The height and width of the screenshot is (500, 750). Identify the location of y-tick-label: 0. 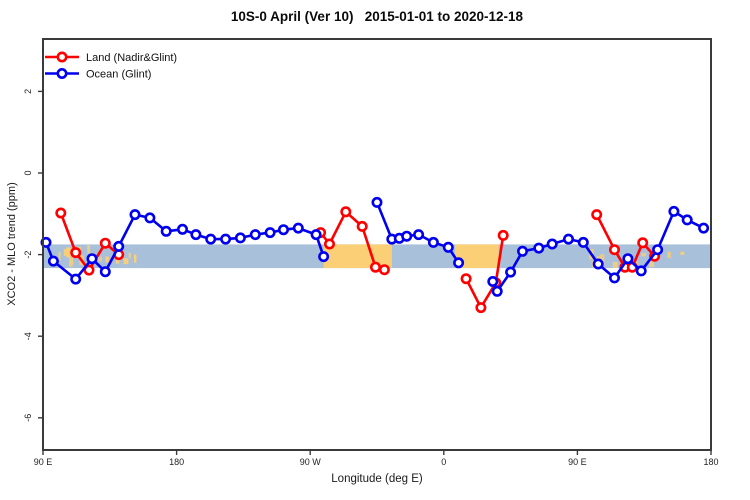
(28, 172).